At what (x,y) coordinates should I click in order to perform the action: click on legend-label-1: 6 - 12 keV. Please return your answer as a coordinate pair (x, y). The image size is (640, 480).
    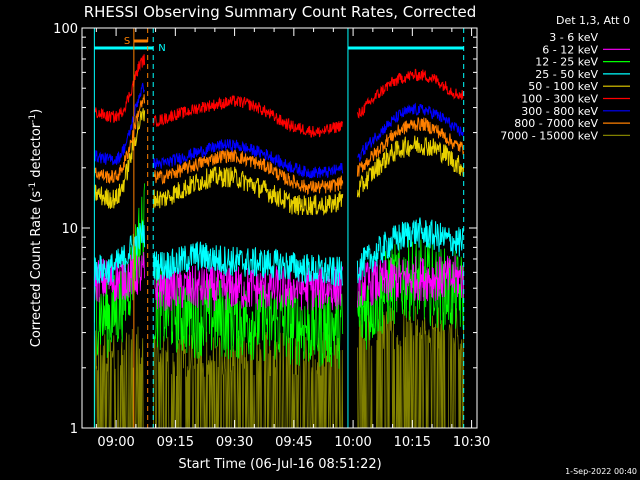
    Looking at the image, I should click on (570, 49).